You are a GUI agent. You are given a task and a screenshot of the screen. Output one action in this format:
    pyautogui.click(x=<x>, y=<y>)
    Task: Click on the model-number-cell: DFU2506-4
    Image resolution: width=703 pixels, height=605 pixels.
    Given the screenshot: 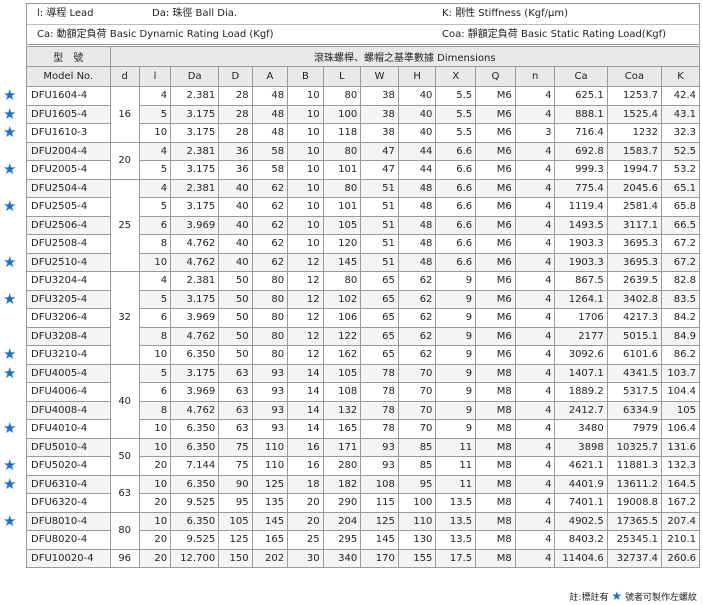 What is the action you would take?
    pyautogui.click(x=68, y=225)
    